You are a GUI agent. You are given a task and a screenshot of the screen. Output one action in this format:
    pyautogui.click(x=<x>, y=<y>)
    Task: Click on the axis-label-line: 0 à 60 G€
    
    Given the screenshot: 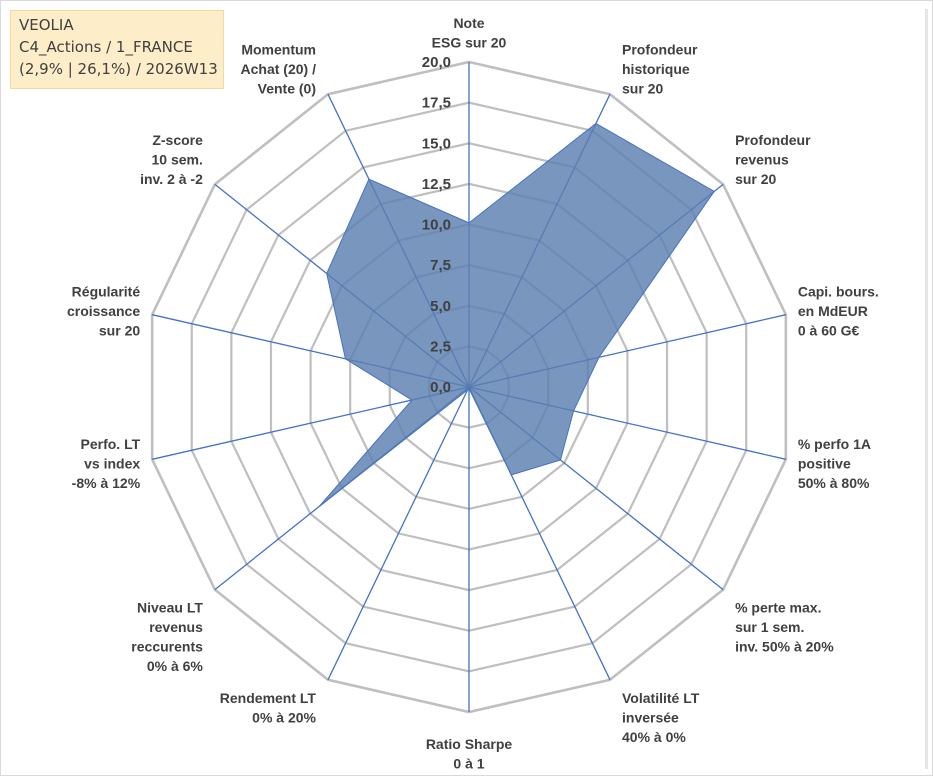 What is the action you would take?
    pyautogui.click(x=829, y=330)
    